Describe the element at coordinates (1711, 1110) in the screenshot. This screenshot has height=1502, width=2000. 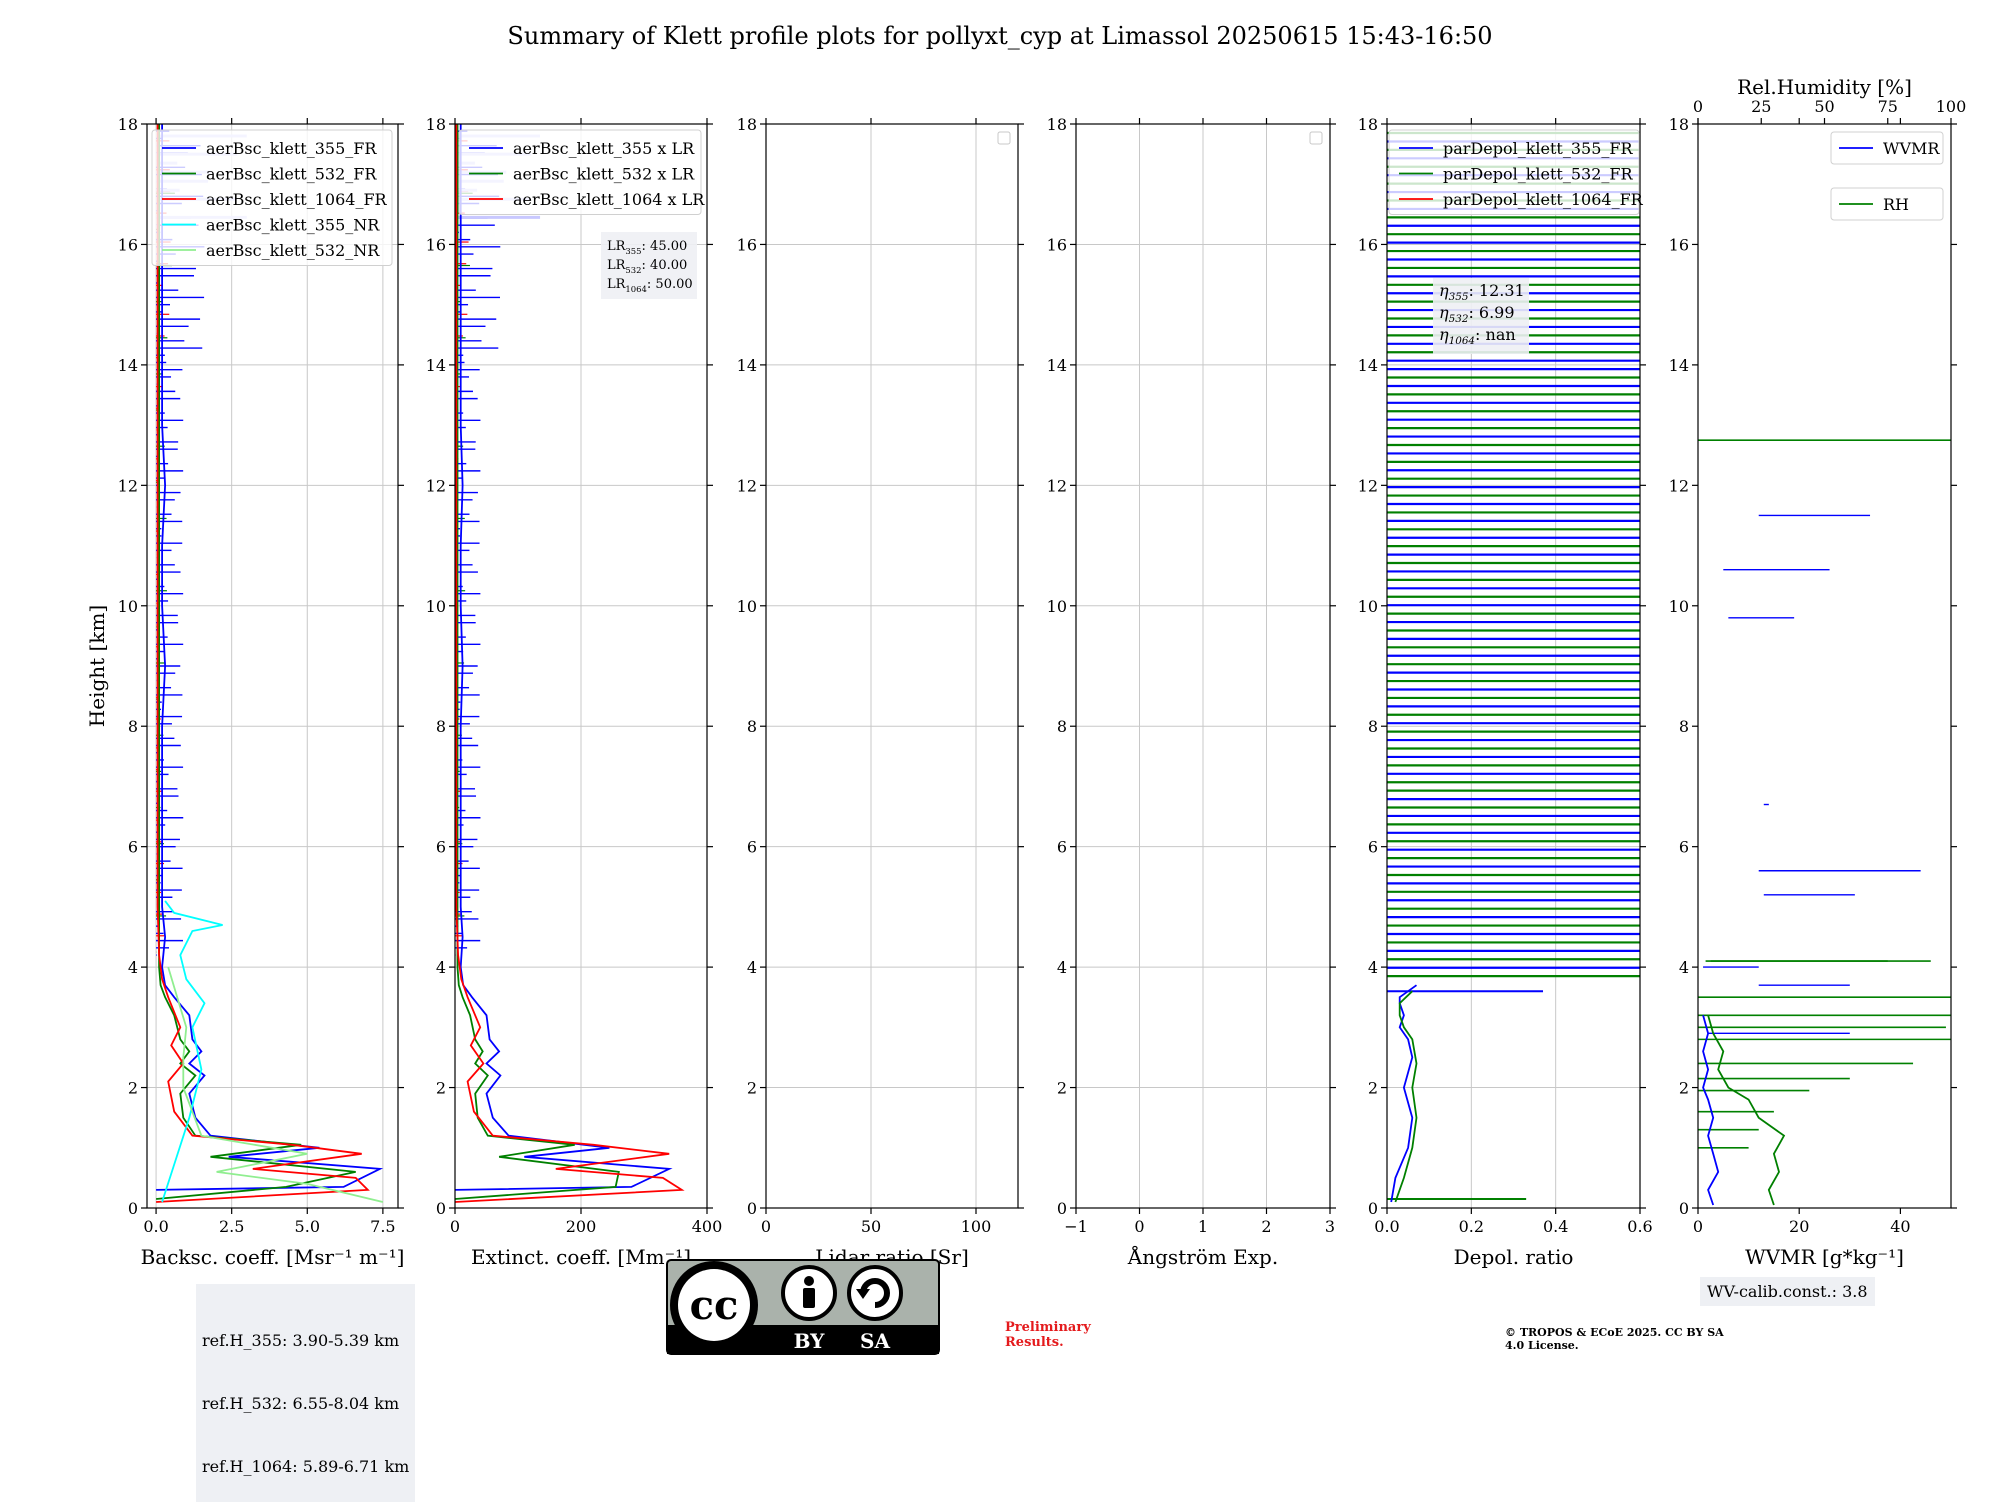
I see `series-line-WVMR` at that location.